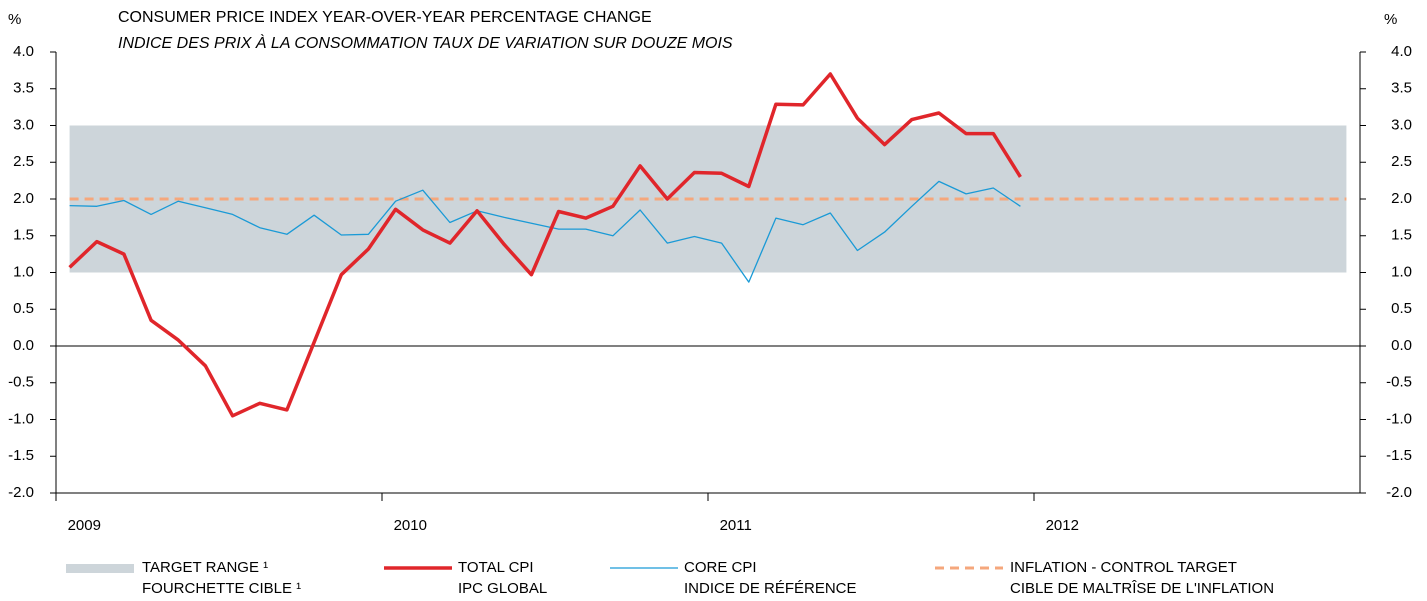  I want to click on y2-axis-label: %, so click(1390, 19).